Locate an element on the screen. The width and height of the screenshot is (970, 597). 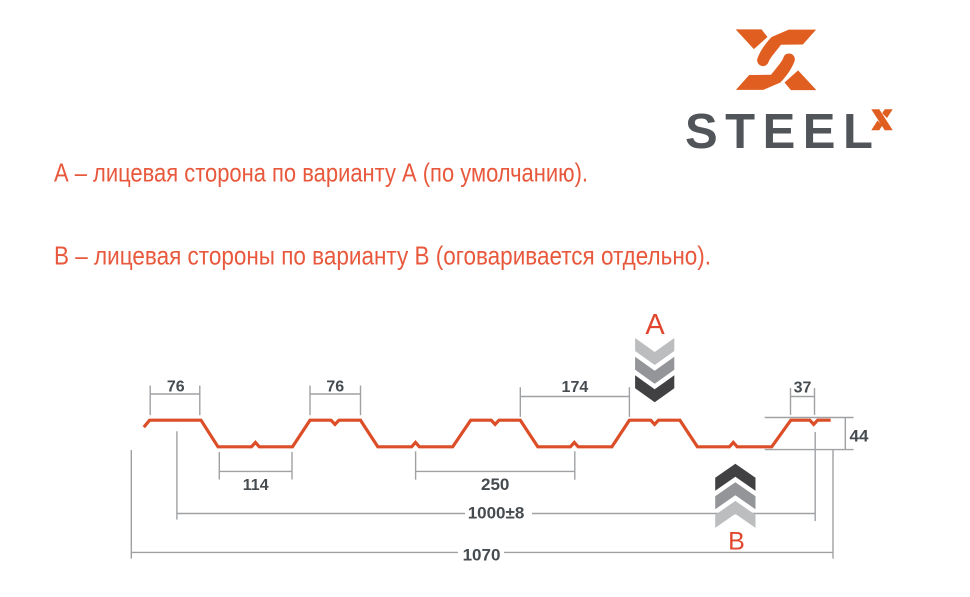
svg-text: STEEL is located at coordinates (782, 132).